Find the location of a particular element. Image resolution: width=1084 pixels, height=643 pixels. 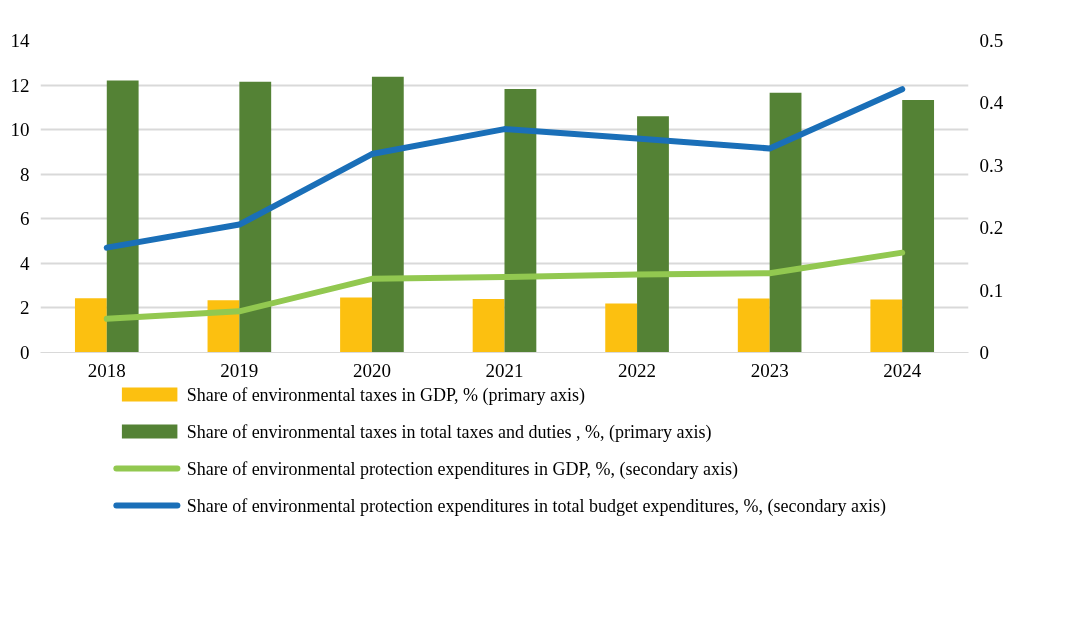

x-tick-label: 2021 is located at coordinates (504, 370).